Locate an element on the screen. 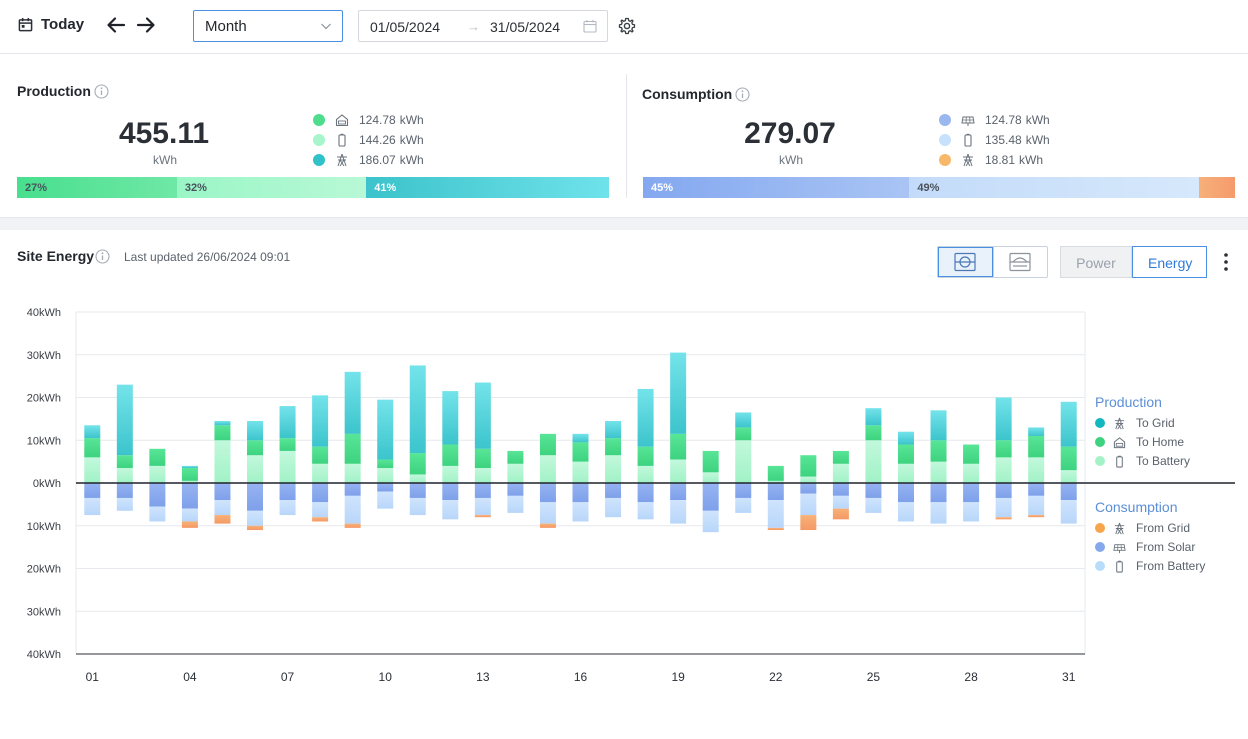 The image size is (1248, 739). x-tick-label: 07 is located at coordinates (288, 677).